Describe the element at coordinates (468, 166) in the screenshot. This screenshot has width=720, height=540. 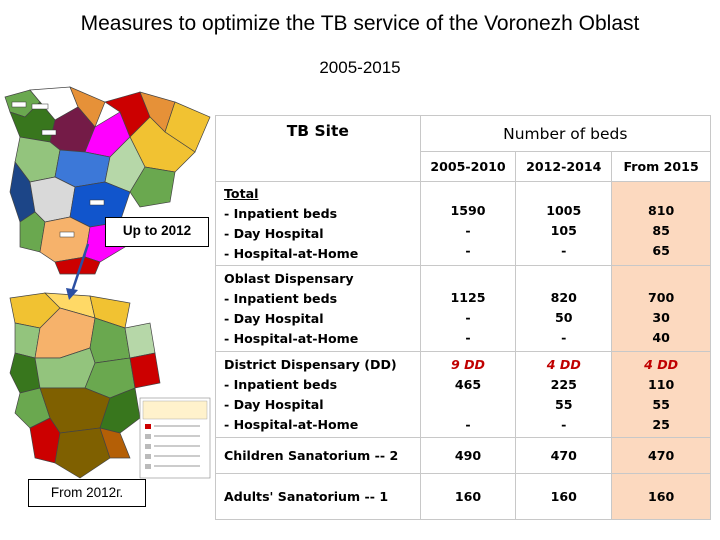
I see `period-header: 2005-2010` at that location.